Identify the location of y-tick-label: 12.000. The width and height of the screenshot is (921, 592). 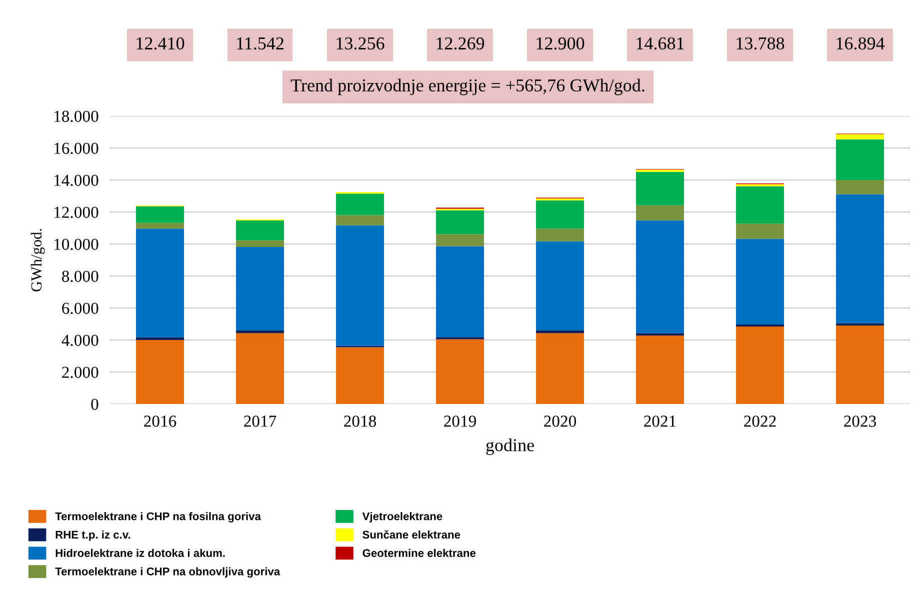
(76, 212).